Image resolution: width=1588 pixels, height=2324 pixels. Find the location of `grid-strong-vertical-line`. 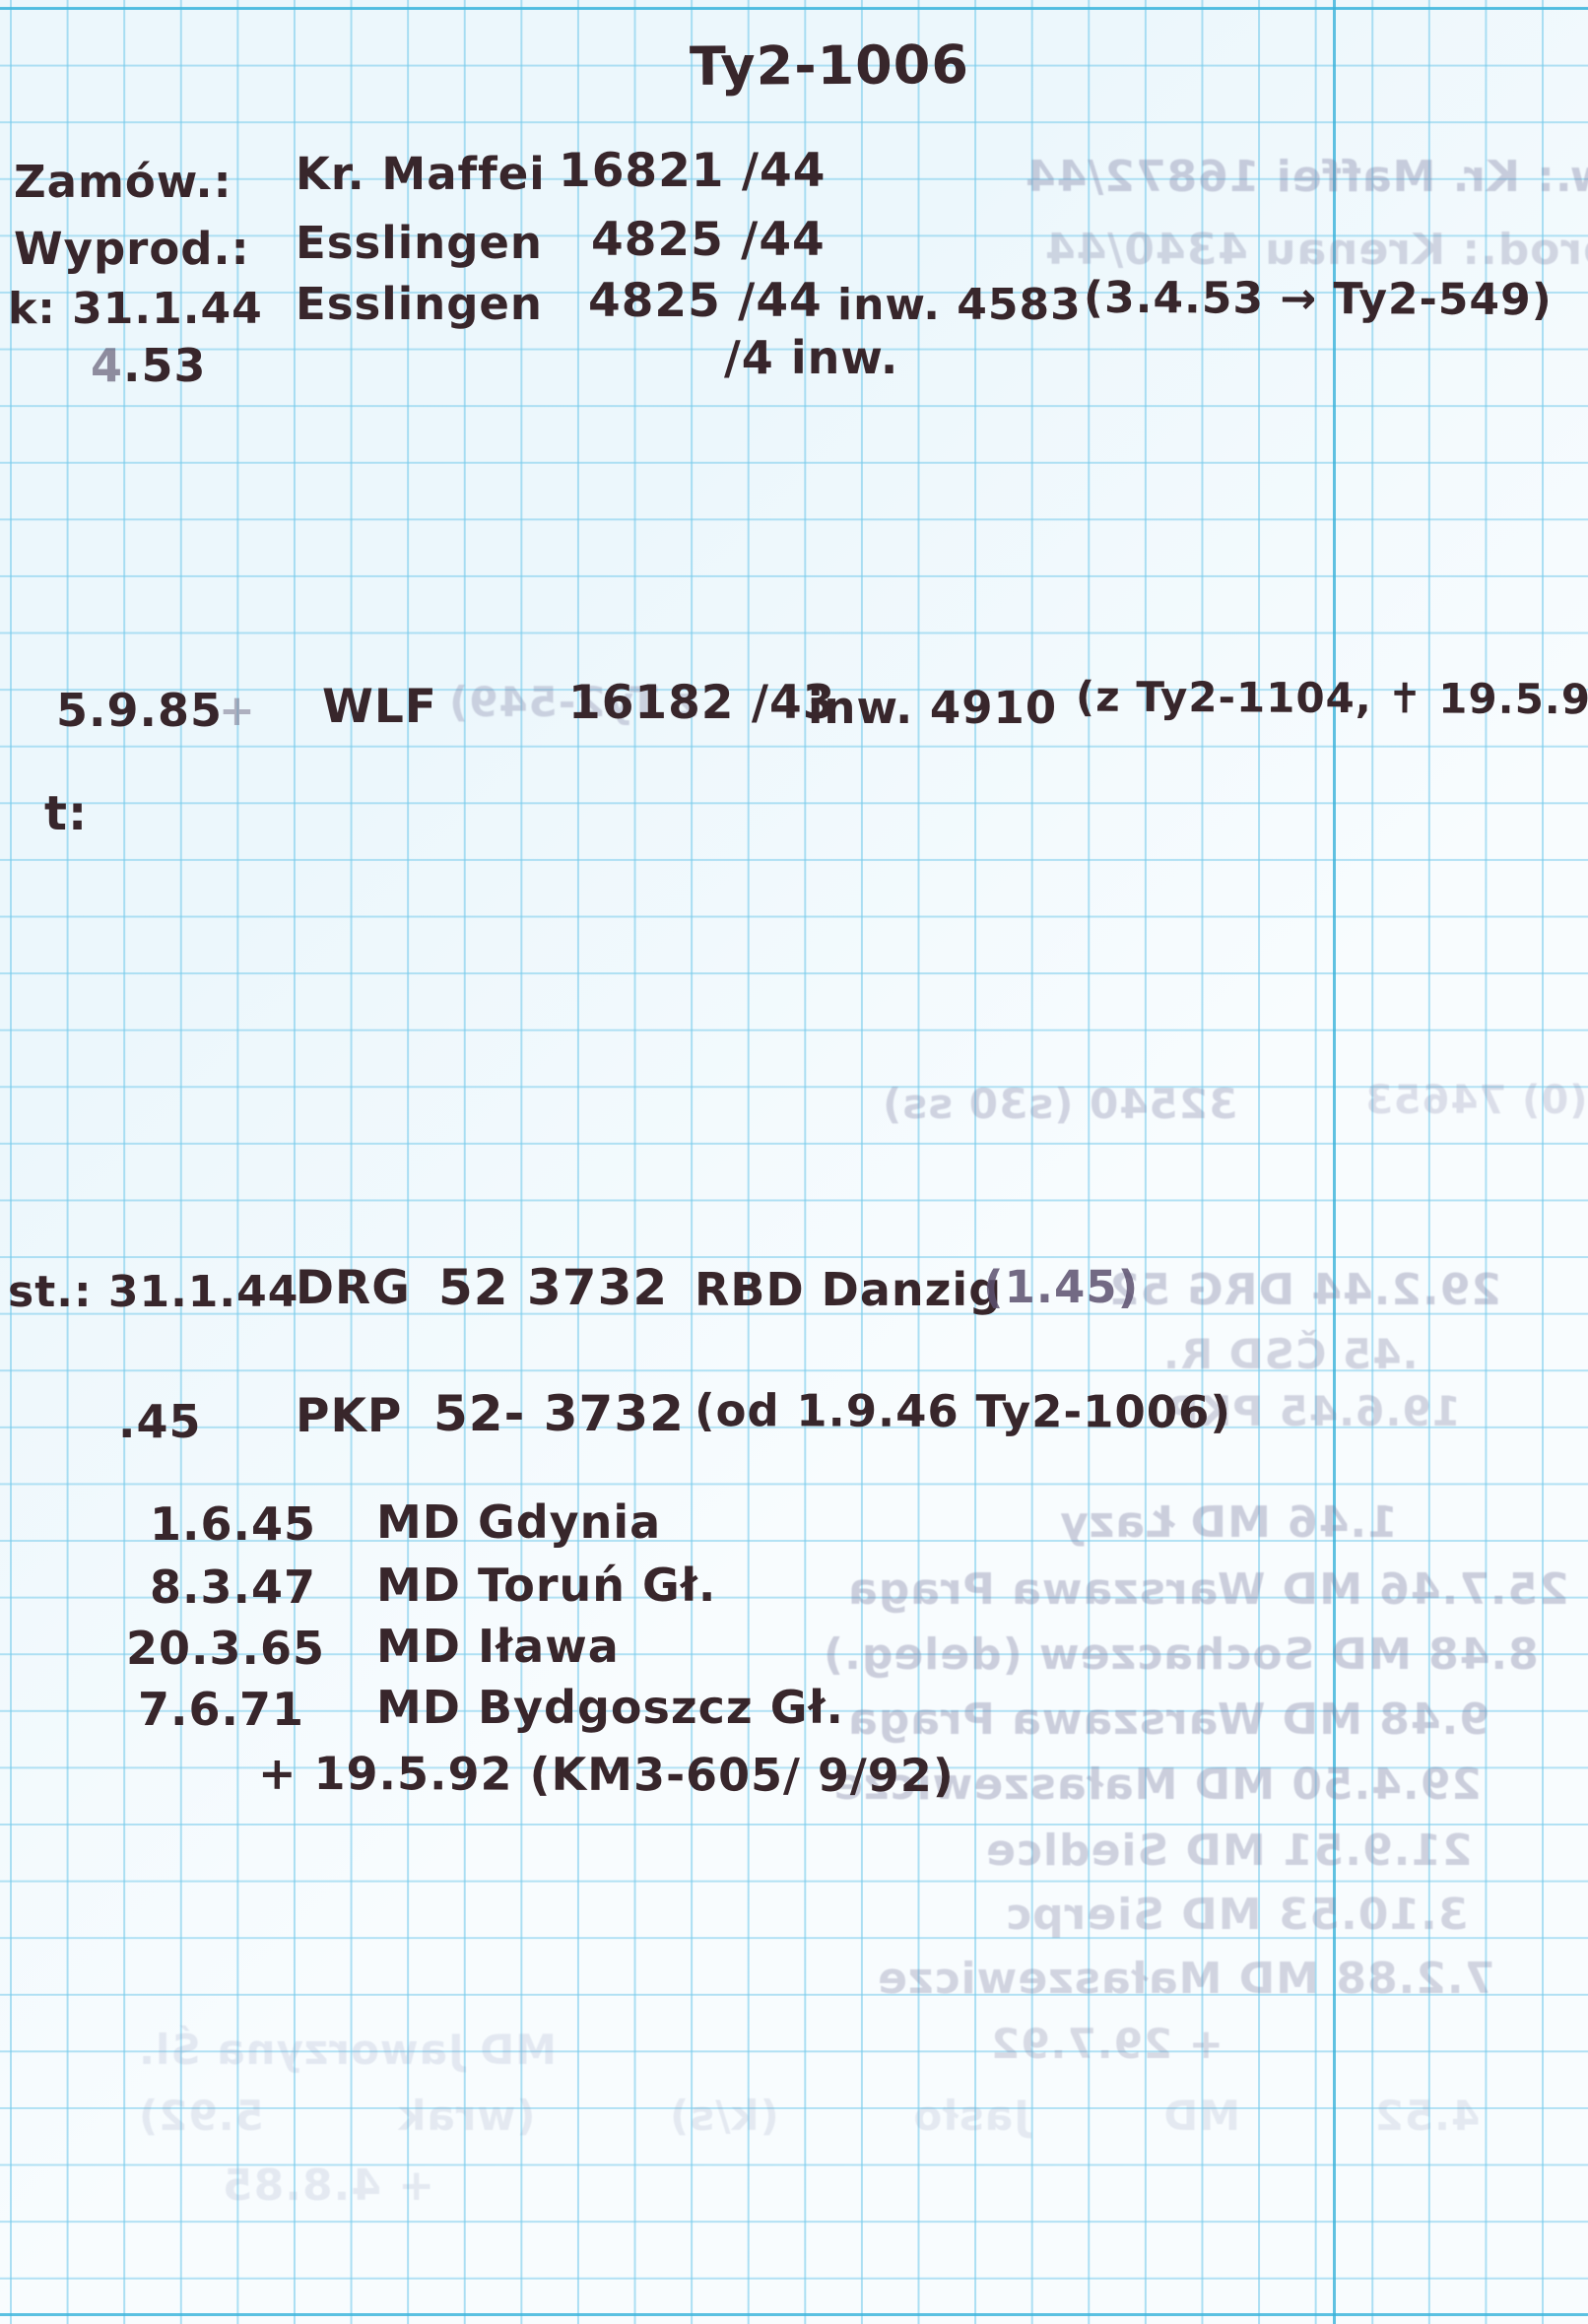

grid-strong-vertical-line is located at coordinates (1334, 1162).